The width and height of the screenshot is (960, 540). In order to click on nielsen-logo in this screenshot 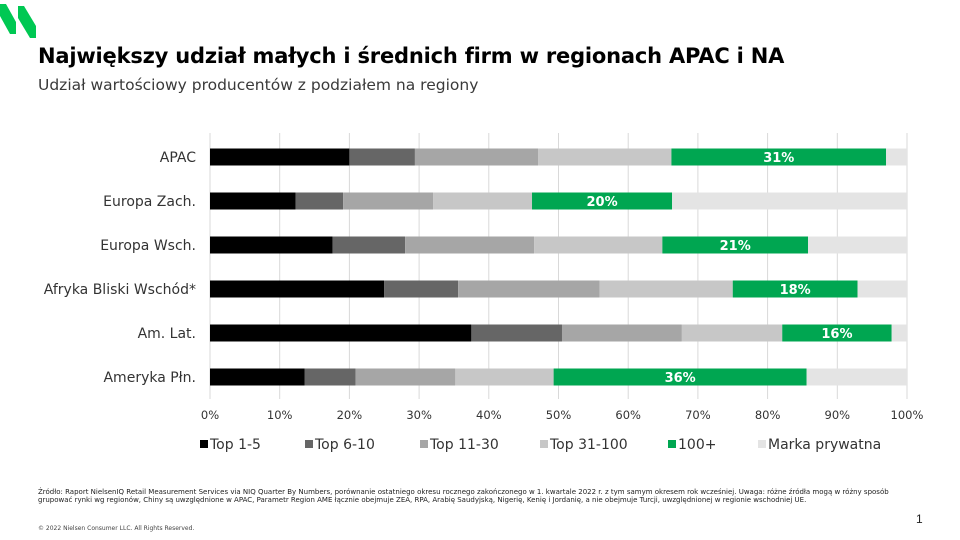, I will do `click(18, 21)`.